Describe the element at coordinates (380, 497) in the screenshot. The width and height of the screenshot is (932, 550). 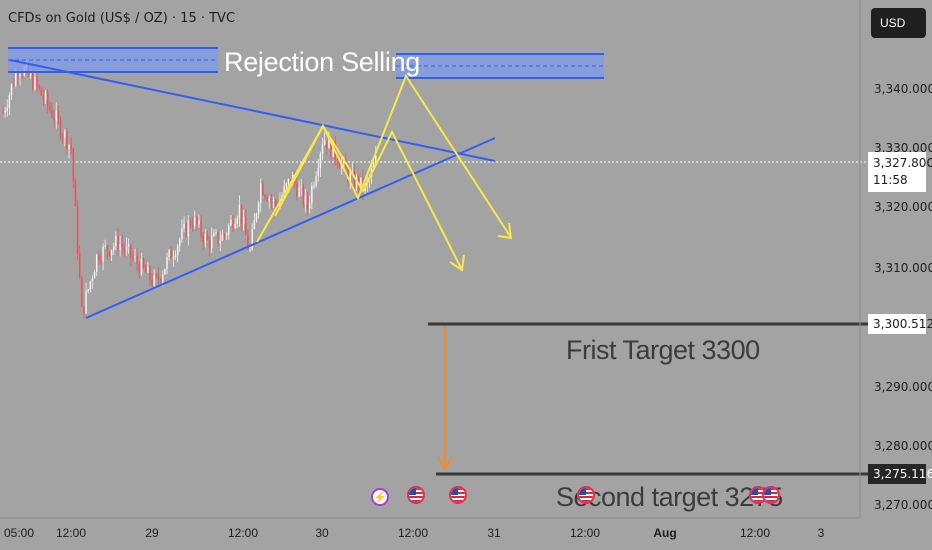
I see `lightning-icon: ⚡` at that location.